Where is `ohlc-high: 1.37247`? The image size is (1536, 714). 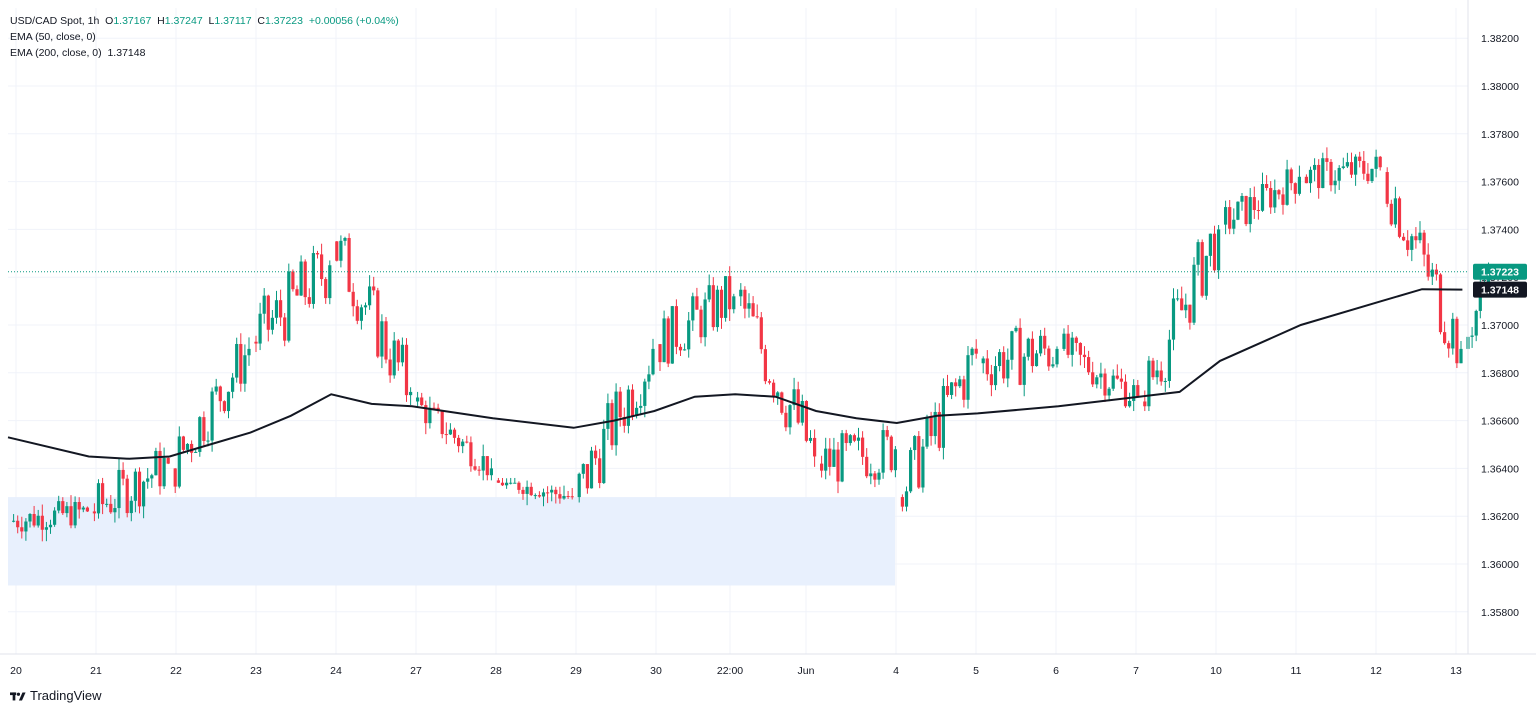
ohlc-high: 1.37247 is located at coordinates (183, 21).